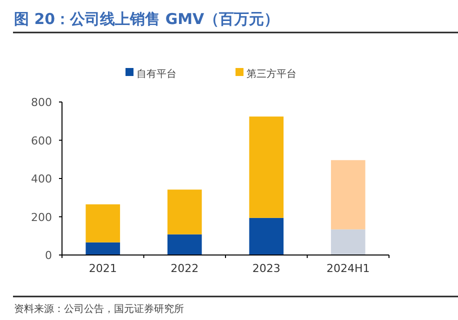 The width and height of the screenshot is (458, 320). Describe the element at coordinates (271, 74) in the screenshot. I see `legend-label: 第三方平台` at that location.